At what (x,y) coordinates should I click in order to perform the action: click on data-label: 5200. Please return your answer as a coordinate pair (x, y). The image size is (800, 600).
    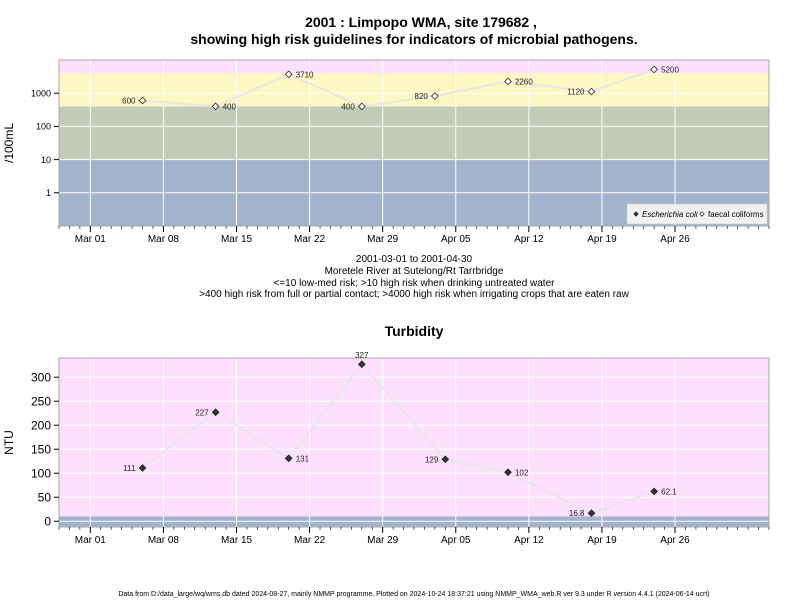
    Looking at the image, I should click on (670, 69).